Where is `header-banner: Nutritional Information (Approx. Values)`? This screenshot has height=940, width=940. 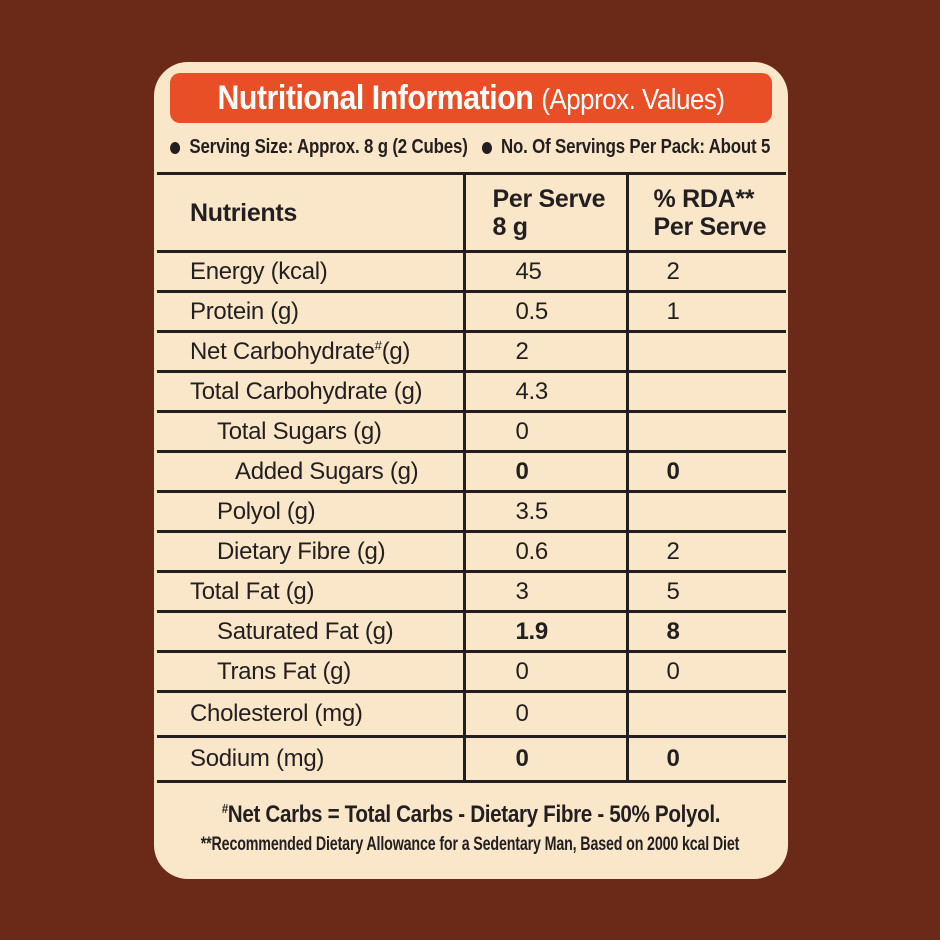 header-banner: Nutritional Information (Approx. Values) is located at coordinates (471, 98).